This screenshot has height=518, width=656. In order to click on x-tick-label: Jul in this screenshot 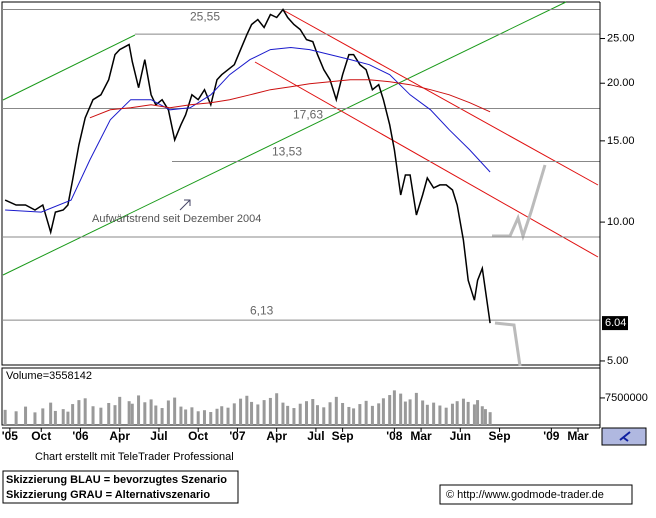, I will do `click(315, 436)`.